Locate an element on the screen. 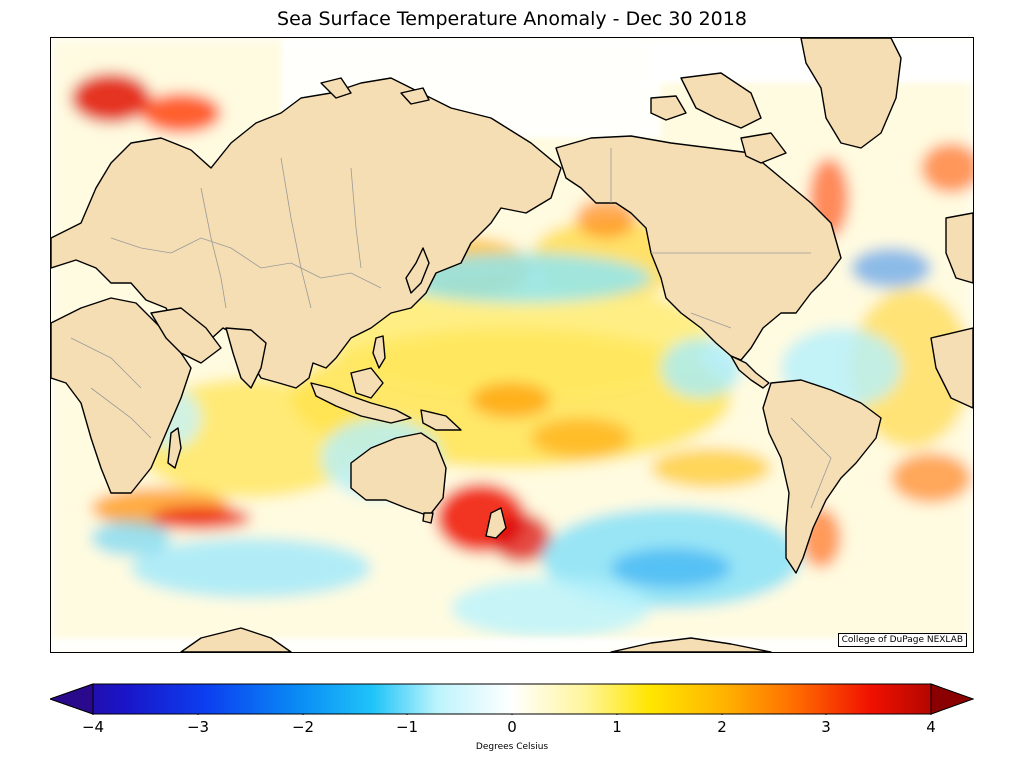  tick-label: −2 is located at coordinates (303, 727).